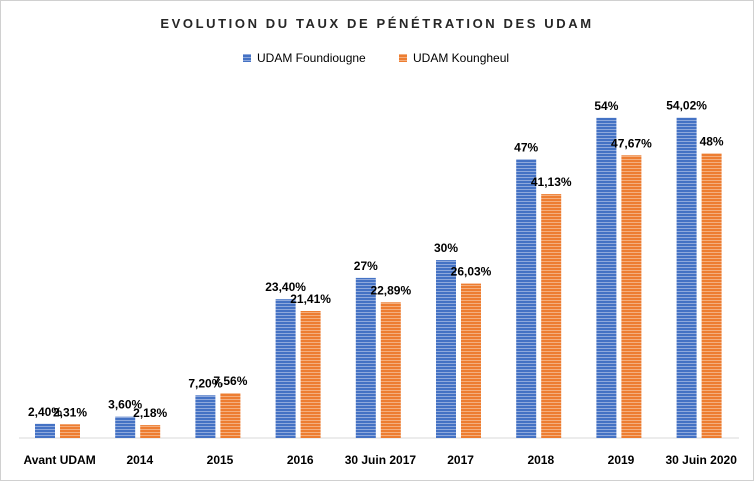 The image size is (754, 481). I want to click on legend: UDAM Foundiougne UDAM Koungheul, so click(376, 58).